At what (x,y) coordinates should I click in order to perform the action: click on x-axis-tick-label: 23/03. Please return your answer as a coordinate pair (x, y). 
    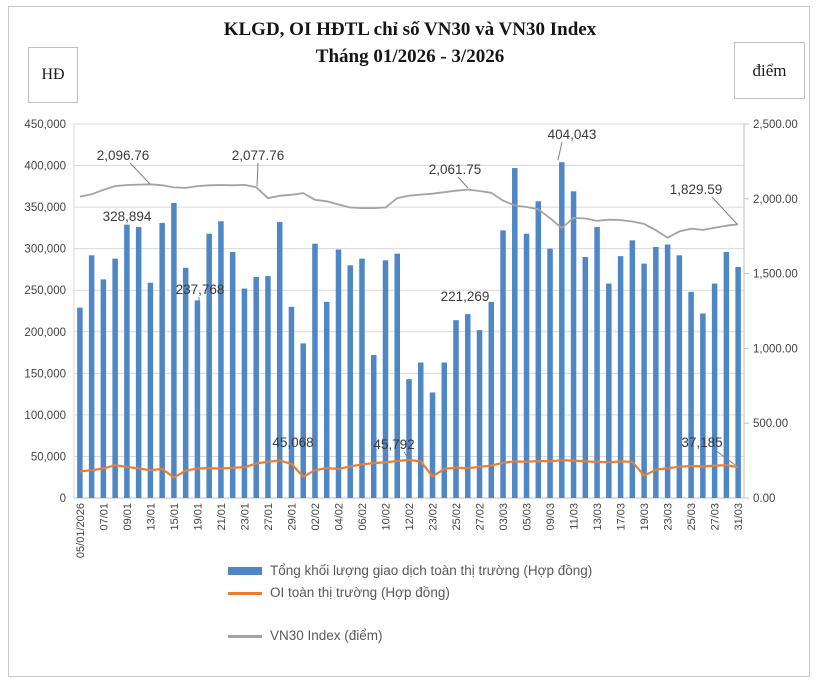
    Looking at the image, I should click on (669, 517).